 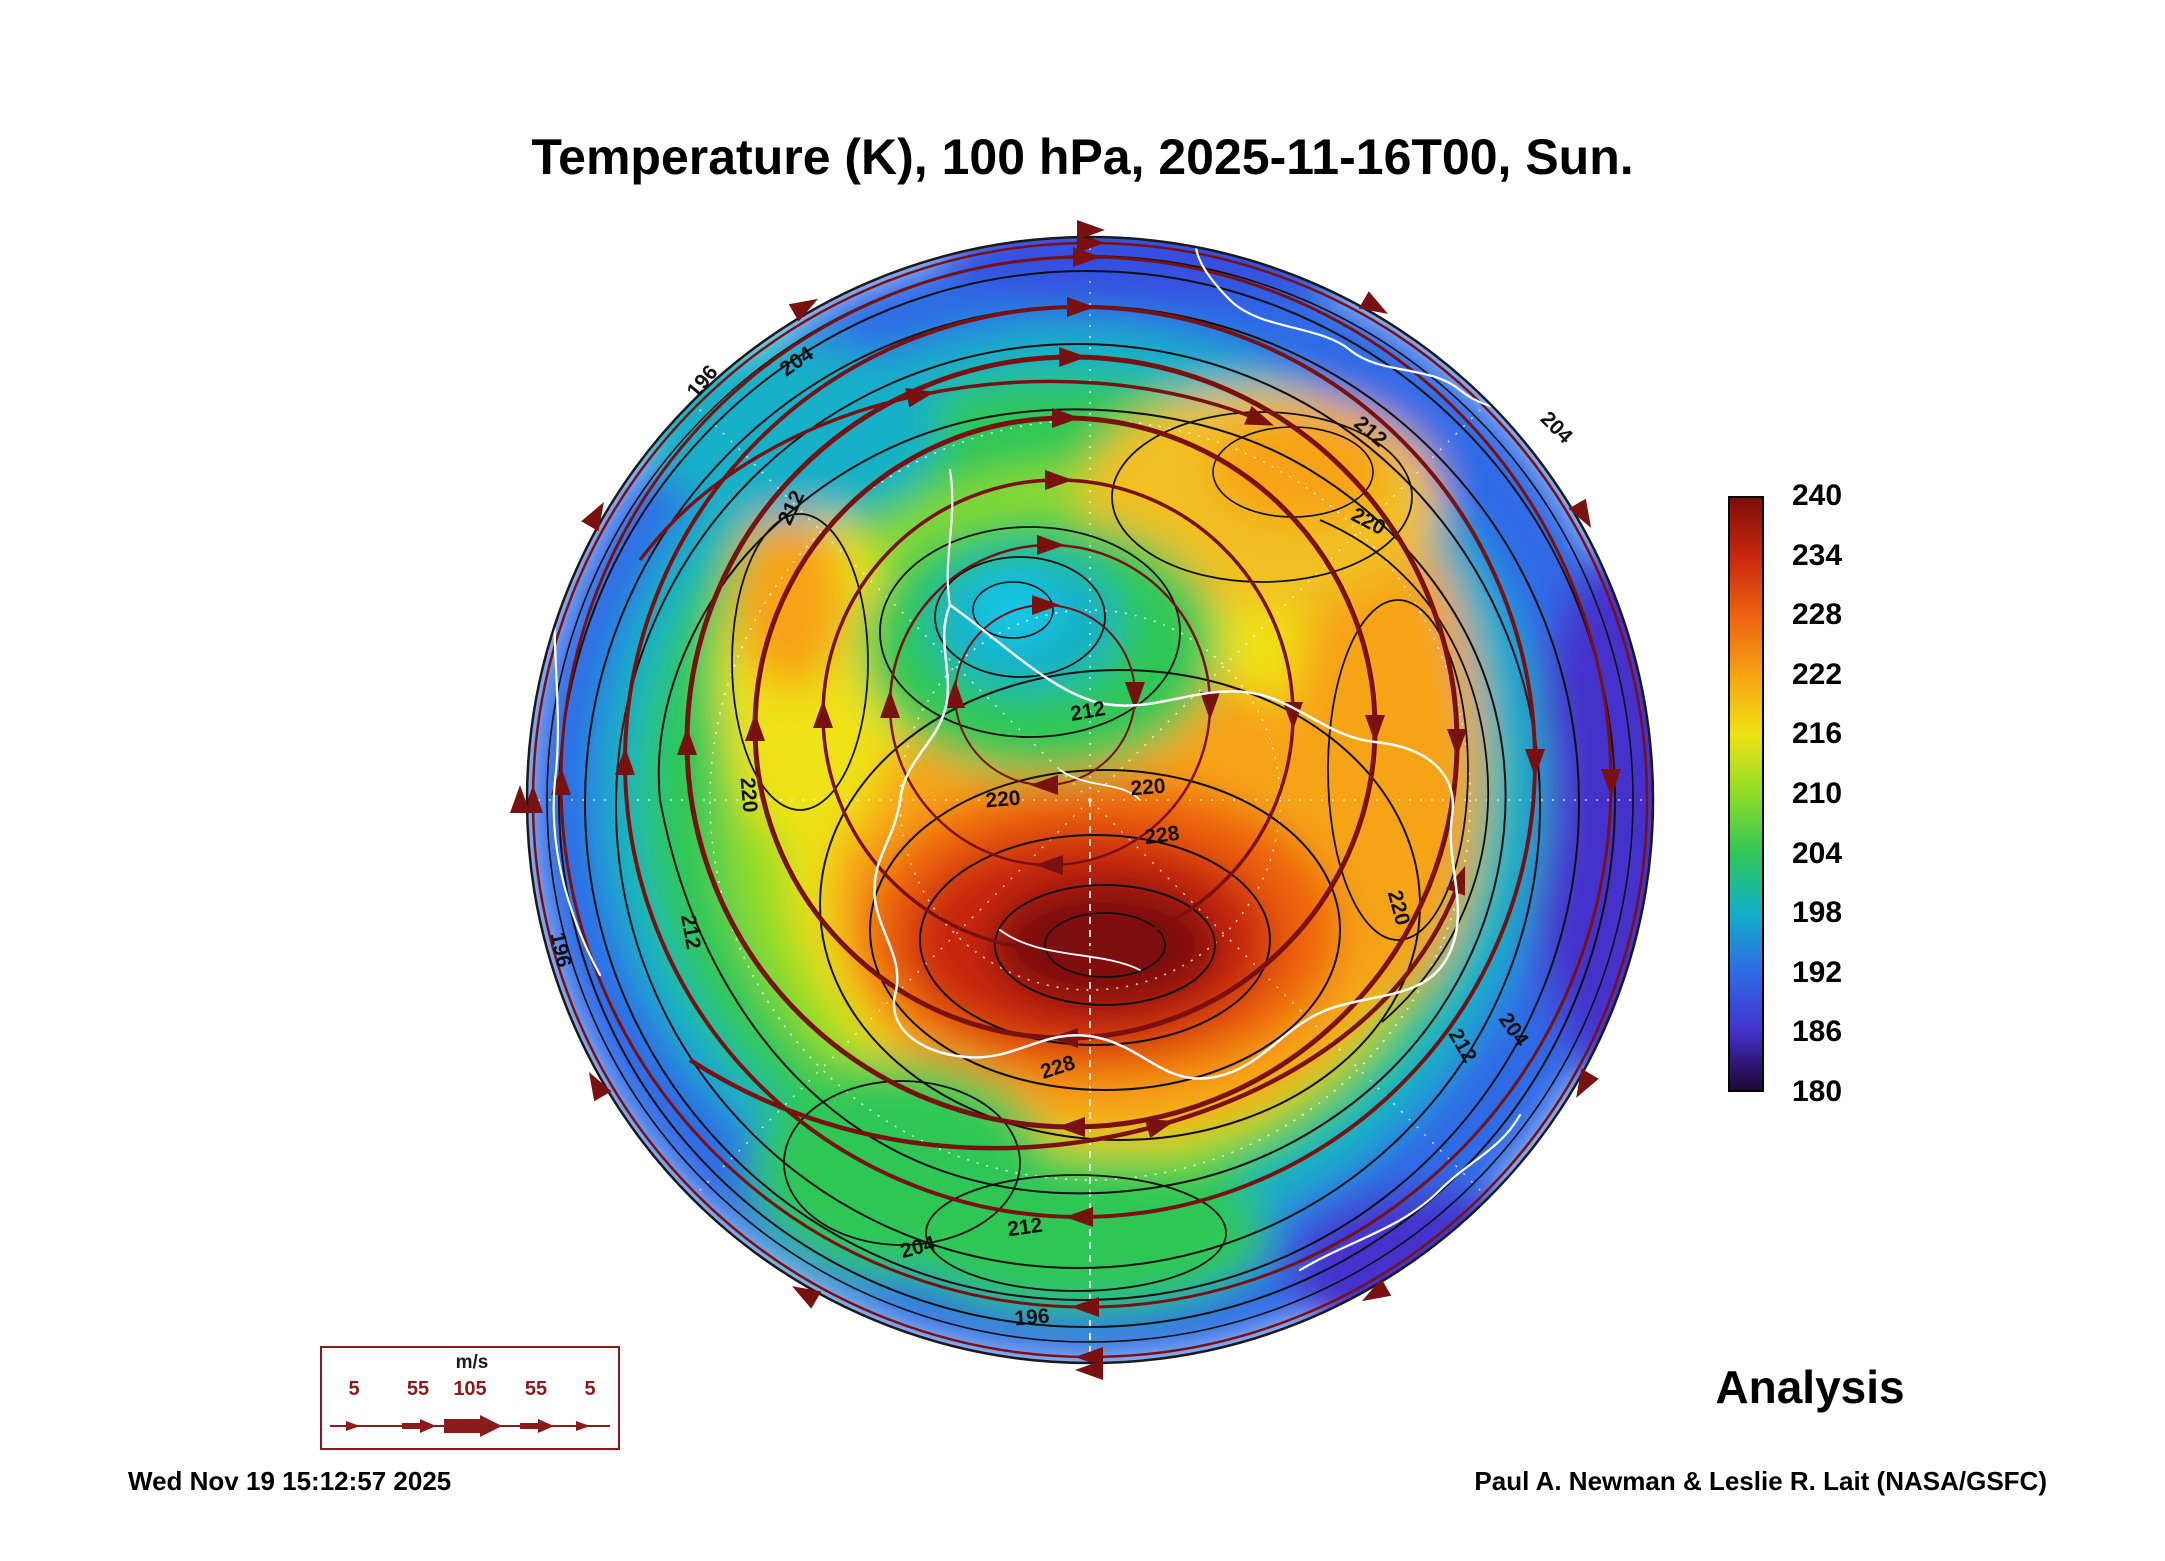 What do you see at coordinates (1817, 853) in the screenshot?
I see `colorbar-tick: 204` at bounding box center [1817, 853].